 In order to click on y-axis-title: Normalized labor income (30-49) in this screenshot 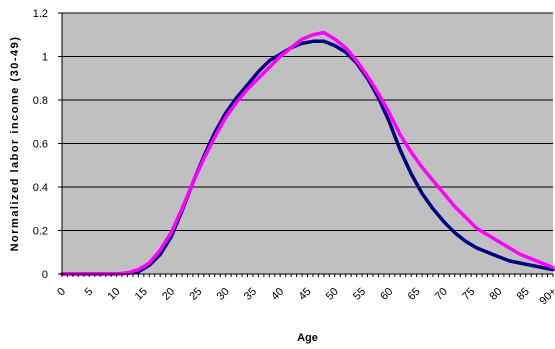, I will do `click(15, 144)`.